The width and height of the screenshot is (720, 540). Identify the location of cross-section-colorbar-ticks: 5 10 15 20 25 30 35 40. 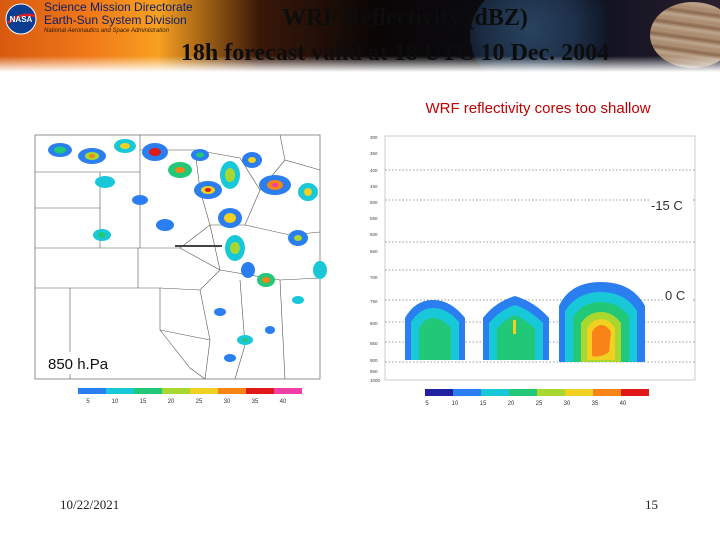
(526, 404).